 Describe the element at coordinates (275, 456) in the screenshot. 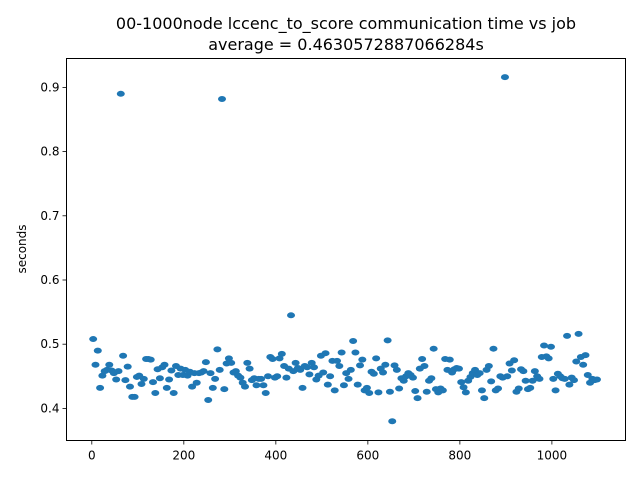

I see `x-tick-label: 400` at that location.